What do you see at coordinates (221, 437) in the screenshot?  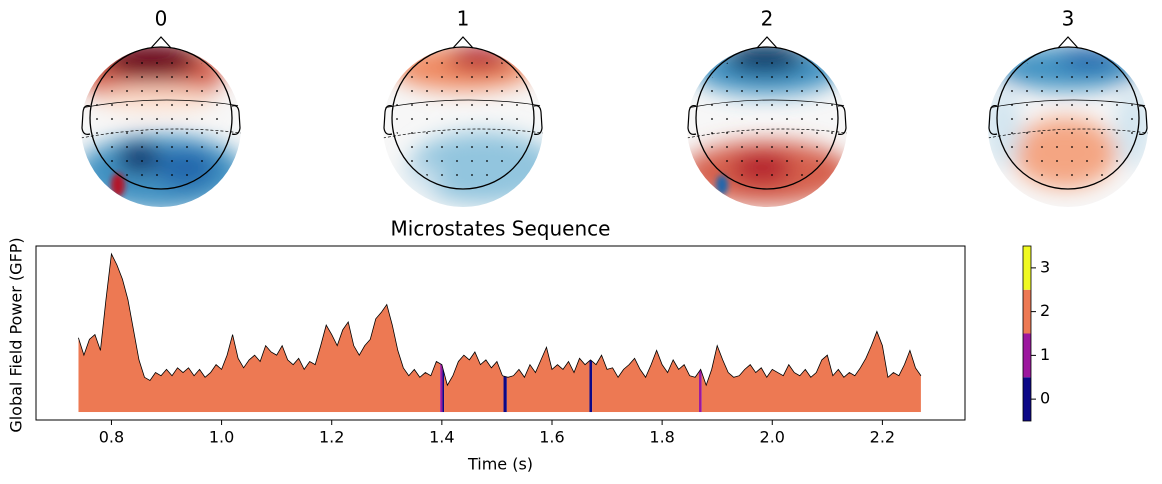 I see `x-tick-label: 1.0` at bounding box center [221, 437].